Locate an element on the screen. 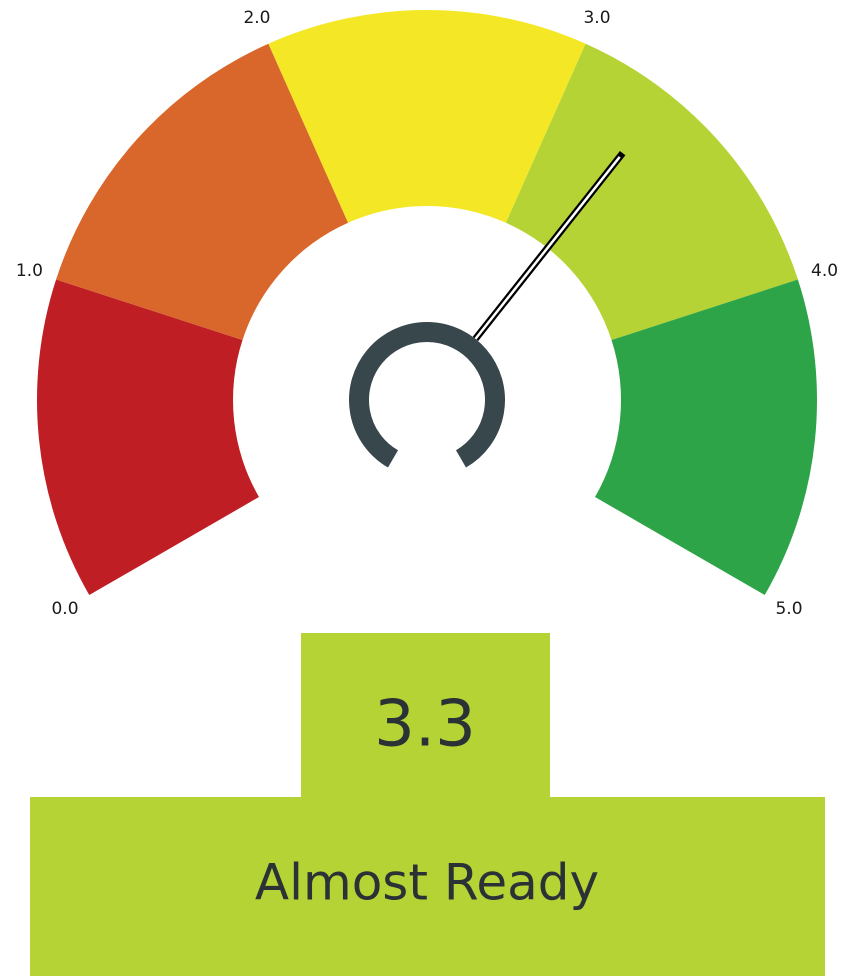 The width and height of the screenshot is (854, 976). status-label: Almost Ready is located at coordinates (427, 883).